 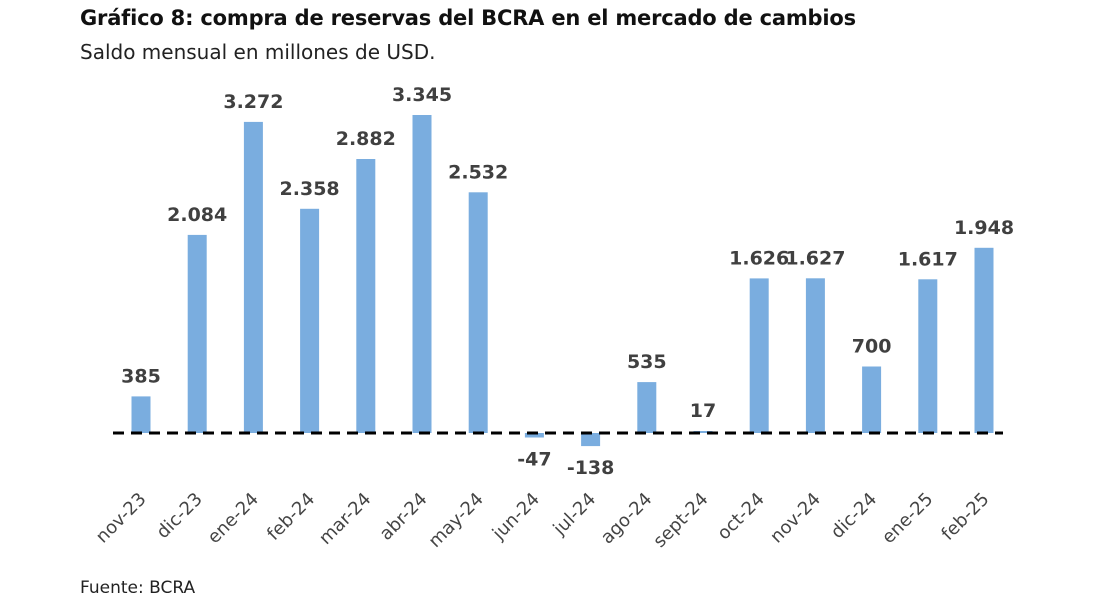 What do you see at coordinates (591, 468) in the screenshot?
I see `value-label-jul-24: -138` at bounding box center [591, 468].